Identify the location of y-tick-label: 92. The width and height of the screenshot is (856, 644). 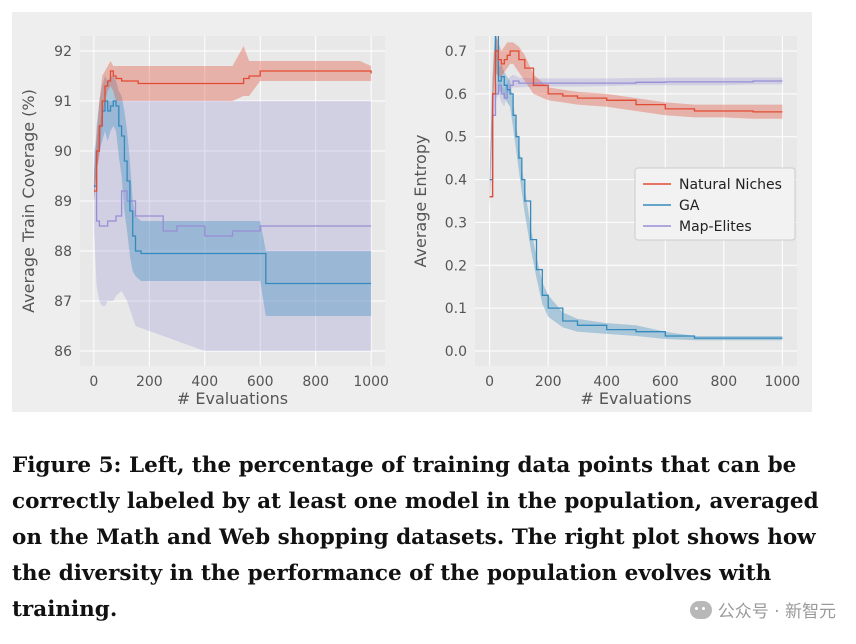
(63, 52).